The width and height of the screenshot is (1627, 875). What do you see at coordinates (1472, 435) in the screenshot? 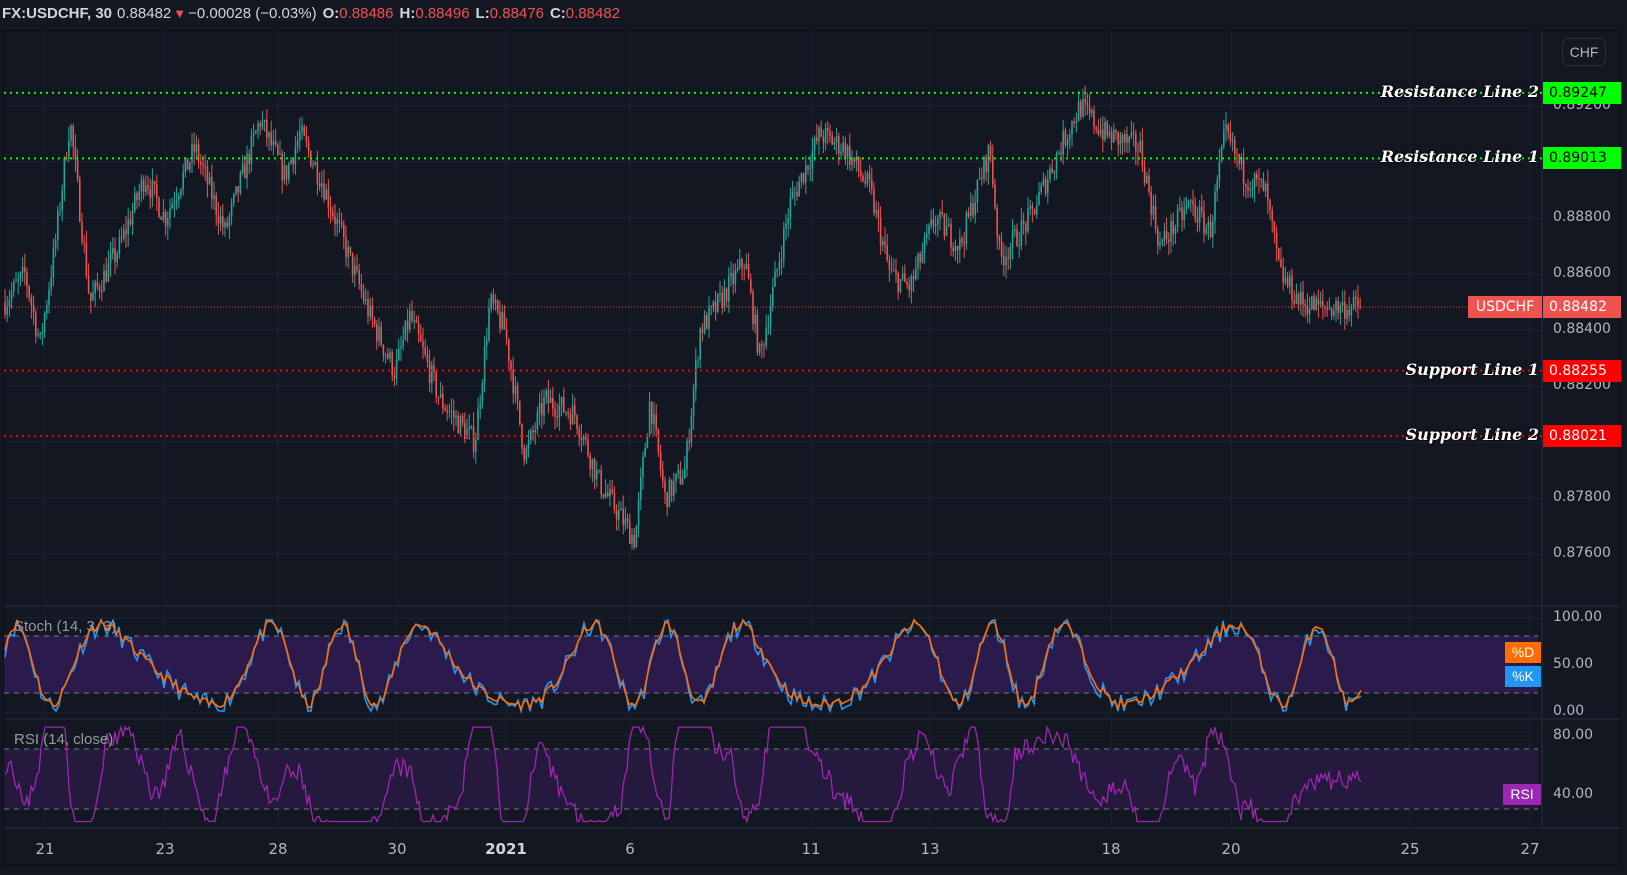
I see `line-label: Support Line 2` at bounding box center [1472, 435].